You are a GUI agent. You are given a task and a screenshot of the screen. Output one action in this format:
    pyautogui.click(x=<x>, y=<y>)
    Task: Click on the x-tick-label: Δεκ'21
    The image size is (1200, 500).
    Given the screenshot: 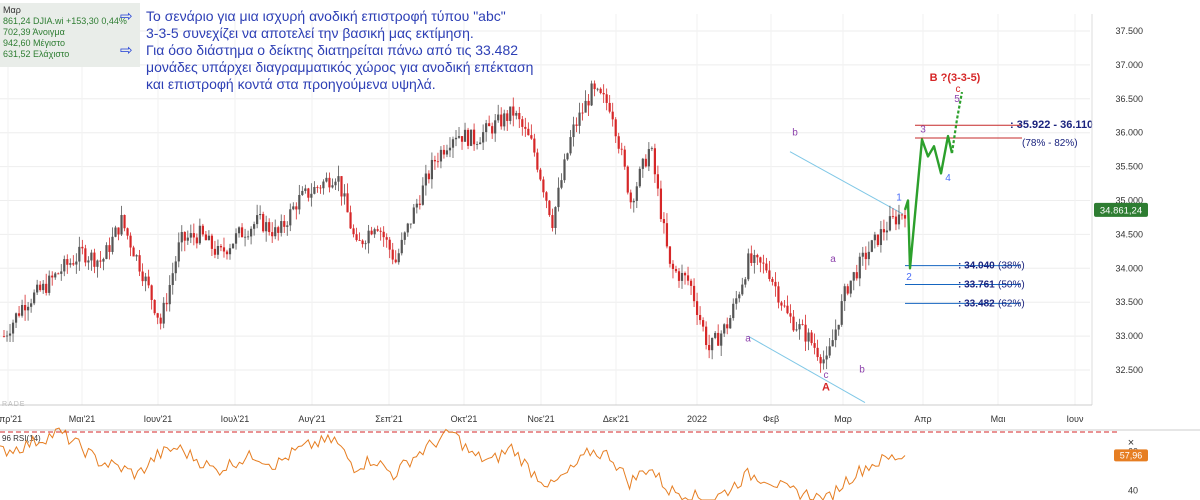 What is the action you would take?
    pyautogui.click(x=616, y=419)
    